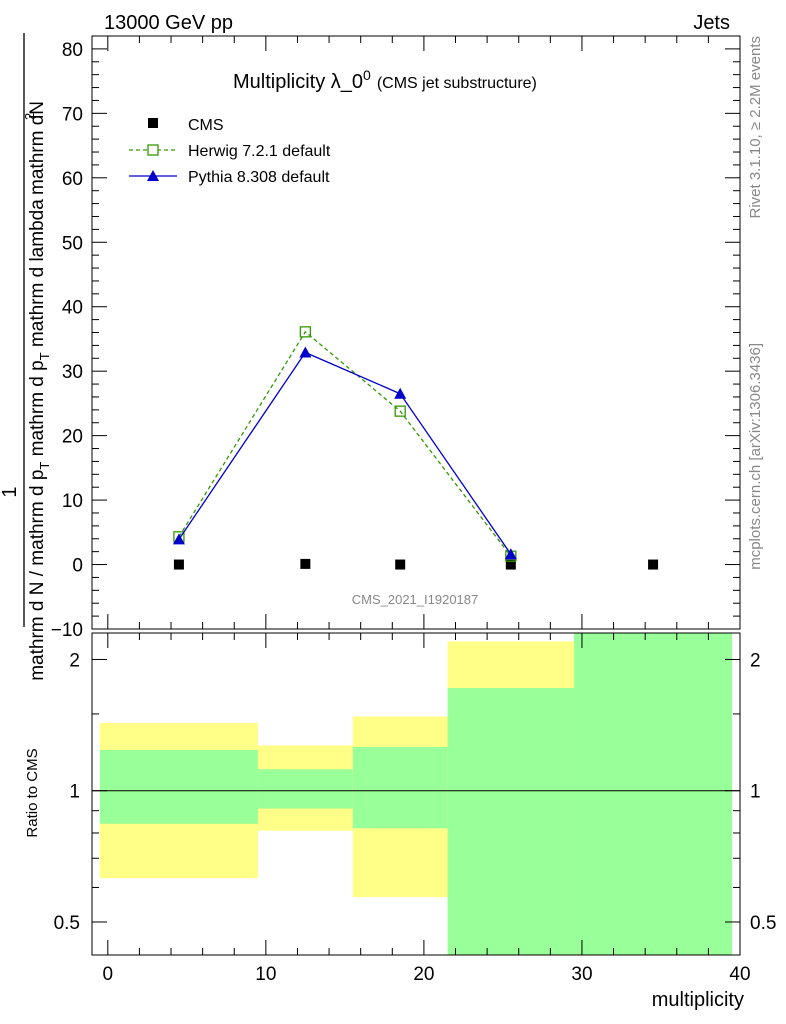  I want to click on main-ytick-label: 40, so click(72, 308).